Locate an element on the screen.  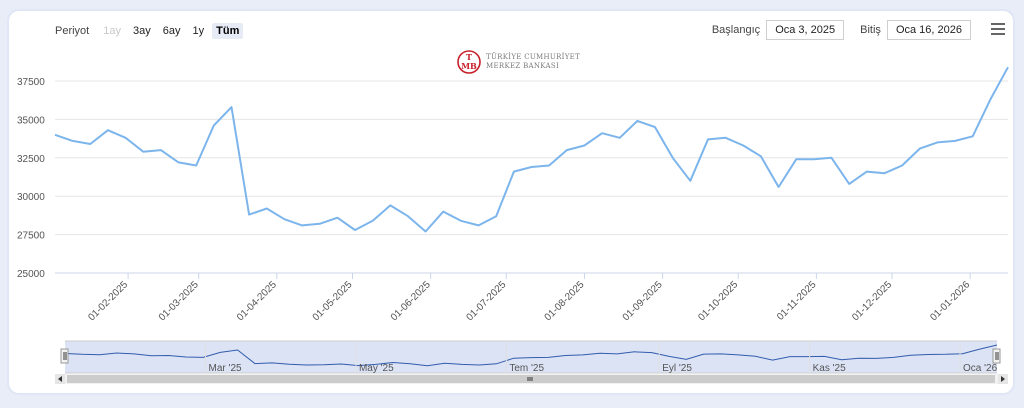
range-button-1y: 1y is located at coordinates (198, 31).